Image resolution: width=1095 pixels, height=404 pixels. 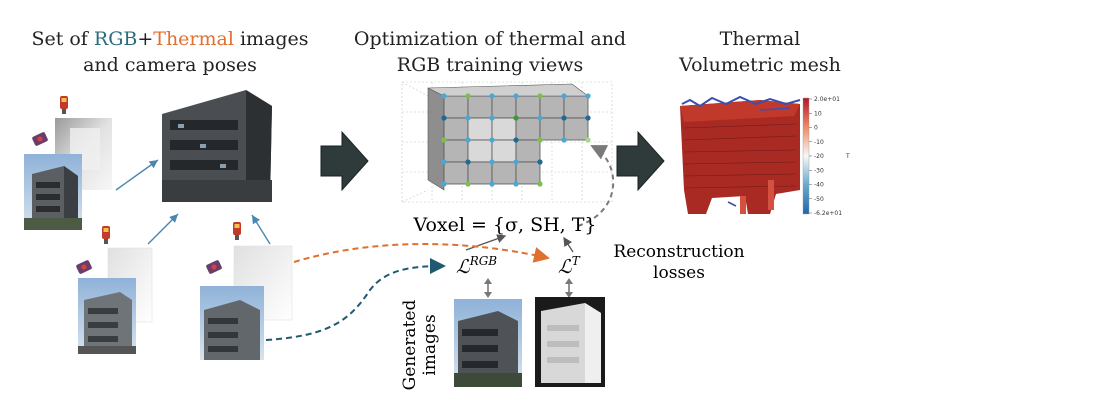 What do you see at coordinates (516, 140) in the screenshot?
I see `voxel-vertices` at bounding box center [516, 140].